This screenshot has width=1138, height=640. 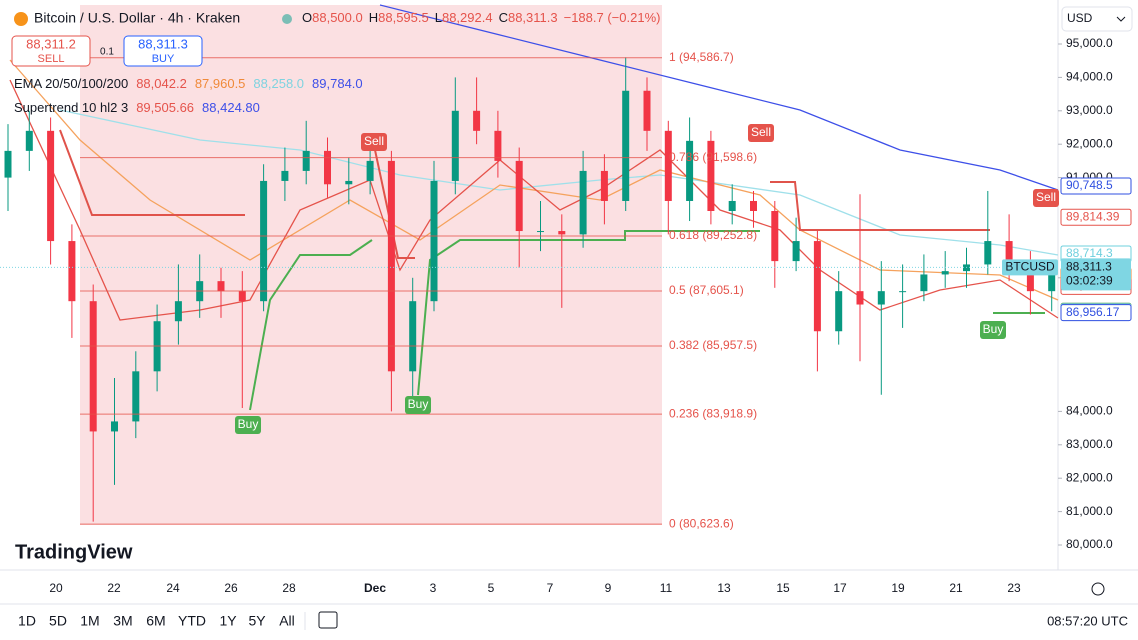 I want to click on settings-icon, so click(x=1098, y=589).